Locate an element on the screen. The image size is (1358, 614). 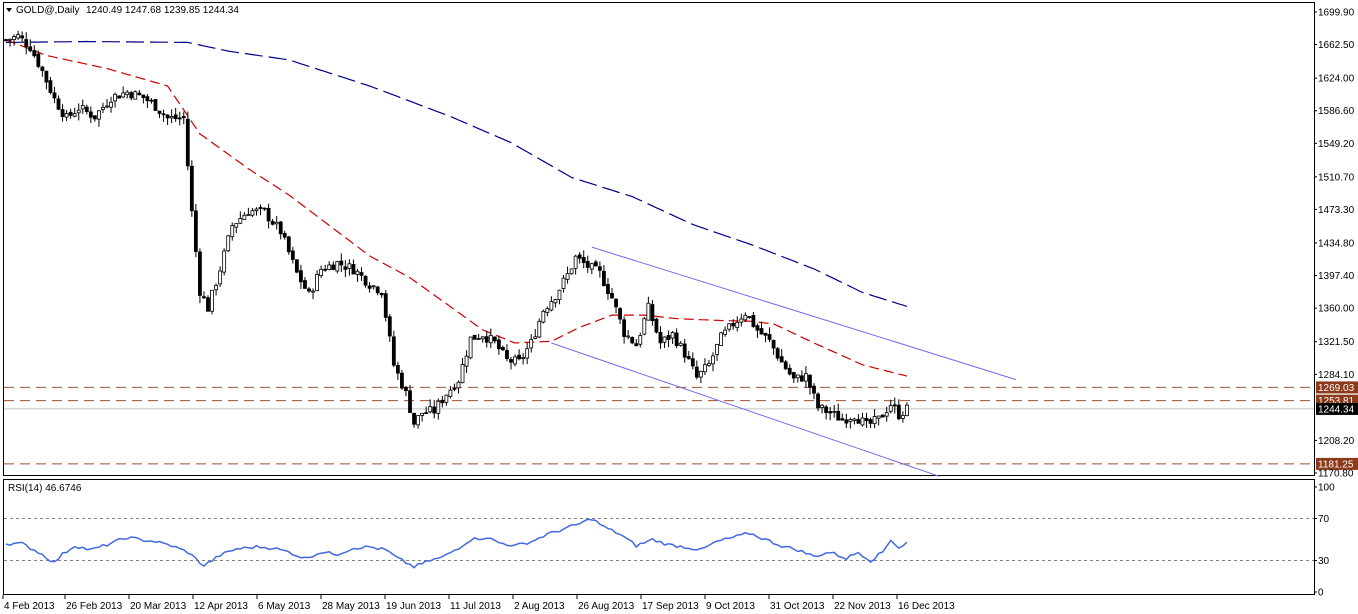
price-tick-label: 1208.20 is located at coordinates (1336, 441).